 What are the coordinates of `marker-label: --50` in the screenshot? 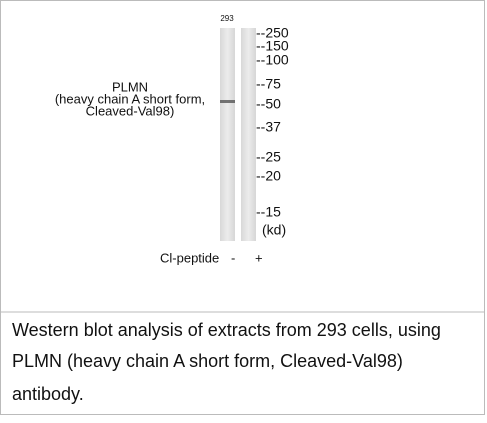 It's located at (268, 104).